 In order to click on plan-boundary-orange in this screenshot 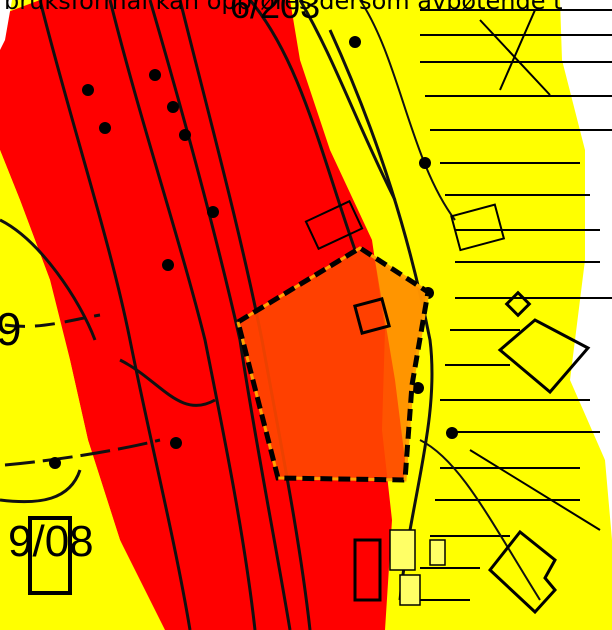, I will do `click(333, 364)`.